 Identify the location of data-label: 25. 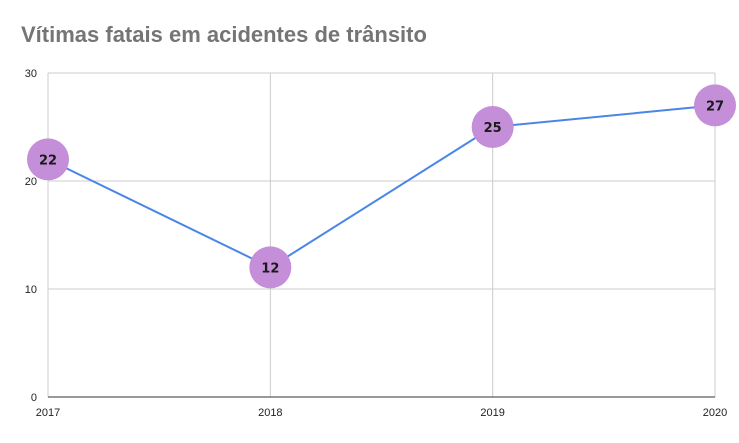
(493, 128).